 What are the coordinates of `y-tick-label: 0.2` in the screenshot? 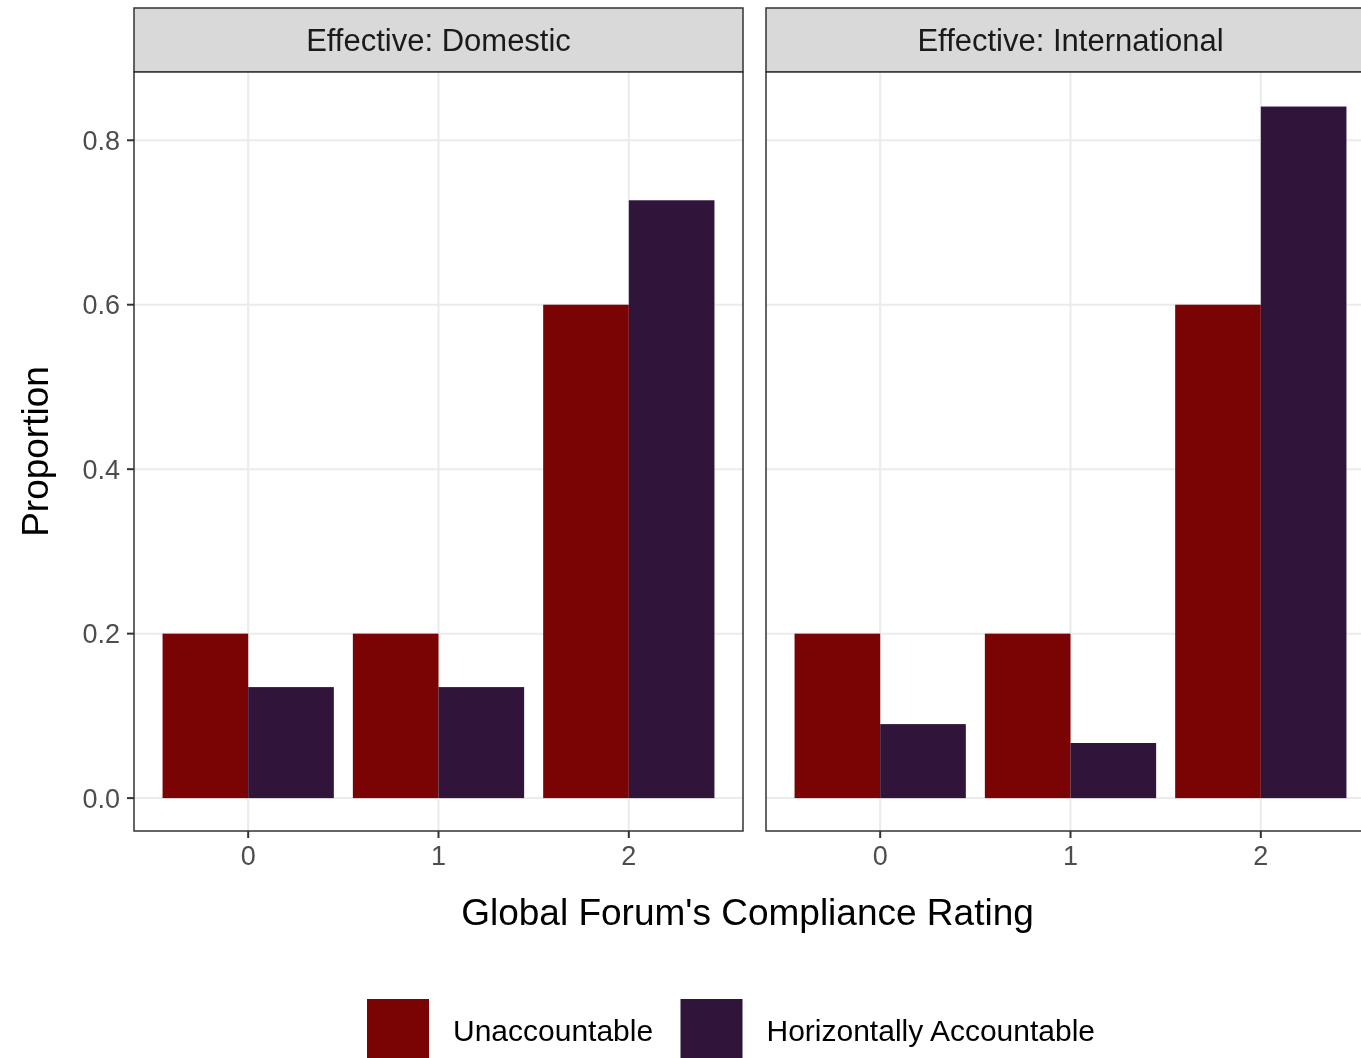 It's located at (101, 634).